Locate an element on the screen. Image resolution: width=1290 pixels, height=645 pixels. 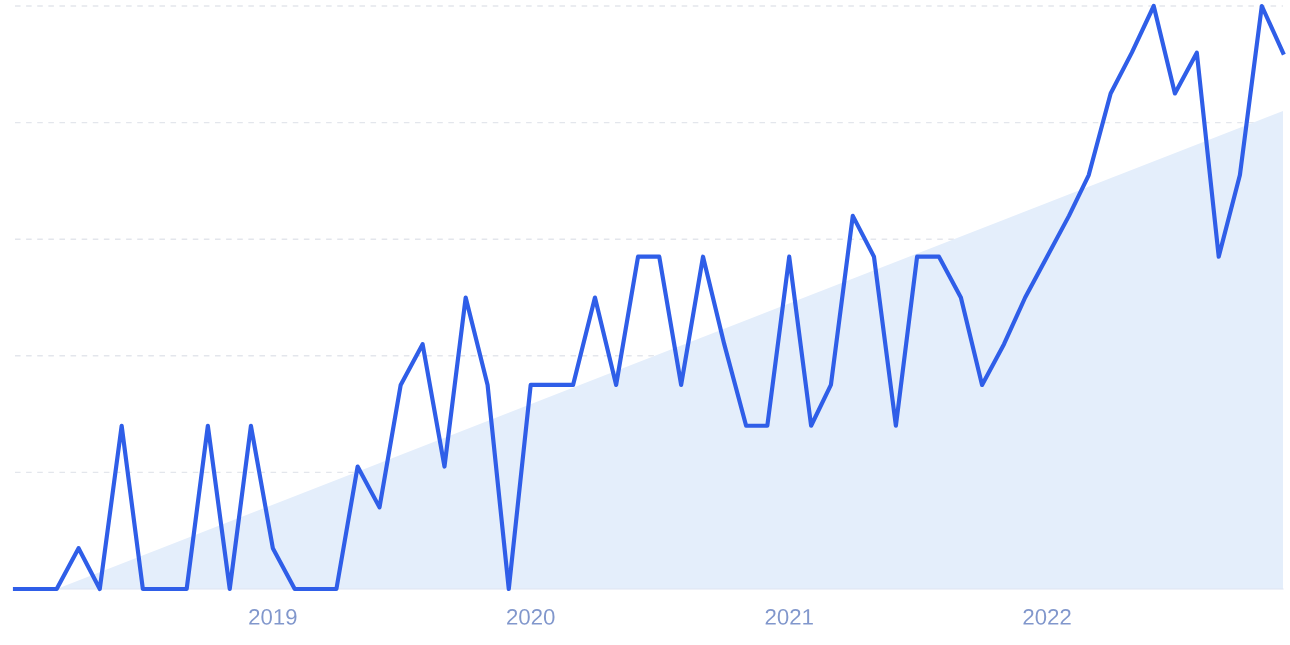
x-tick-label: 2020 is located at coordinates (531, 617).